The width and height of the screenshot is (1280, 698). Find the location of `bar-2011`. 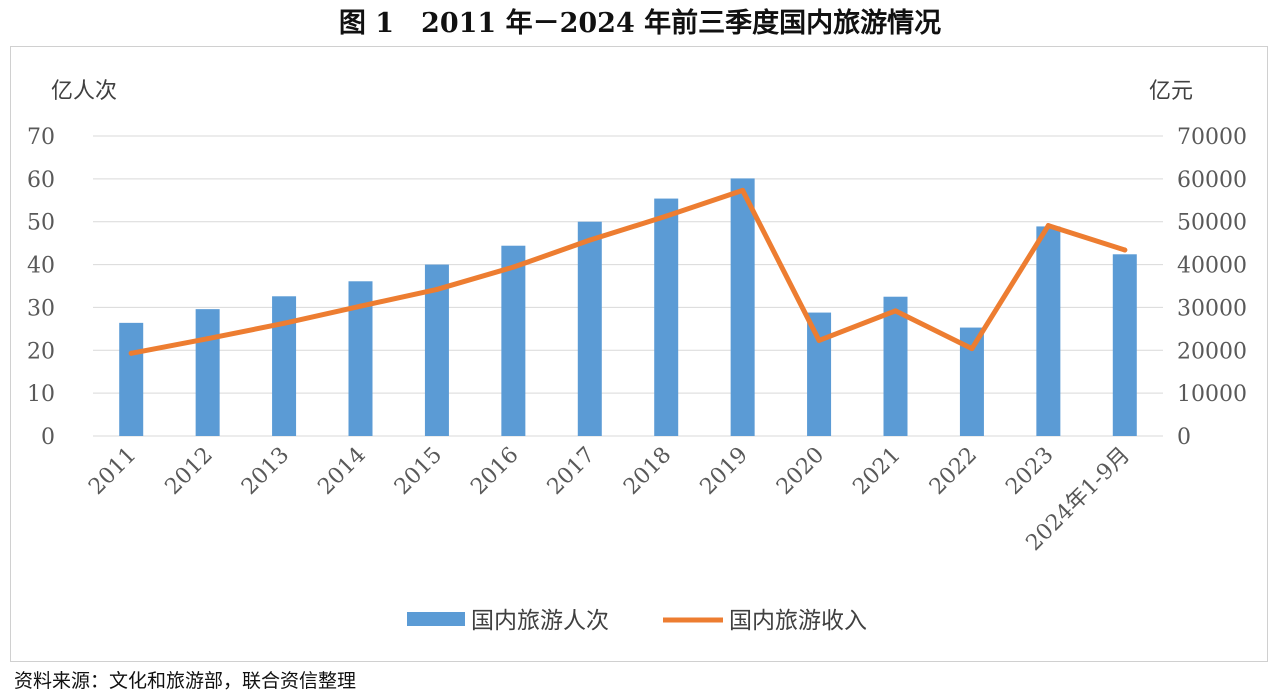

bar-2011 is located at coordinates (131, 379).